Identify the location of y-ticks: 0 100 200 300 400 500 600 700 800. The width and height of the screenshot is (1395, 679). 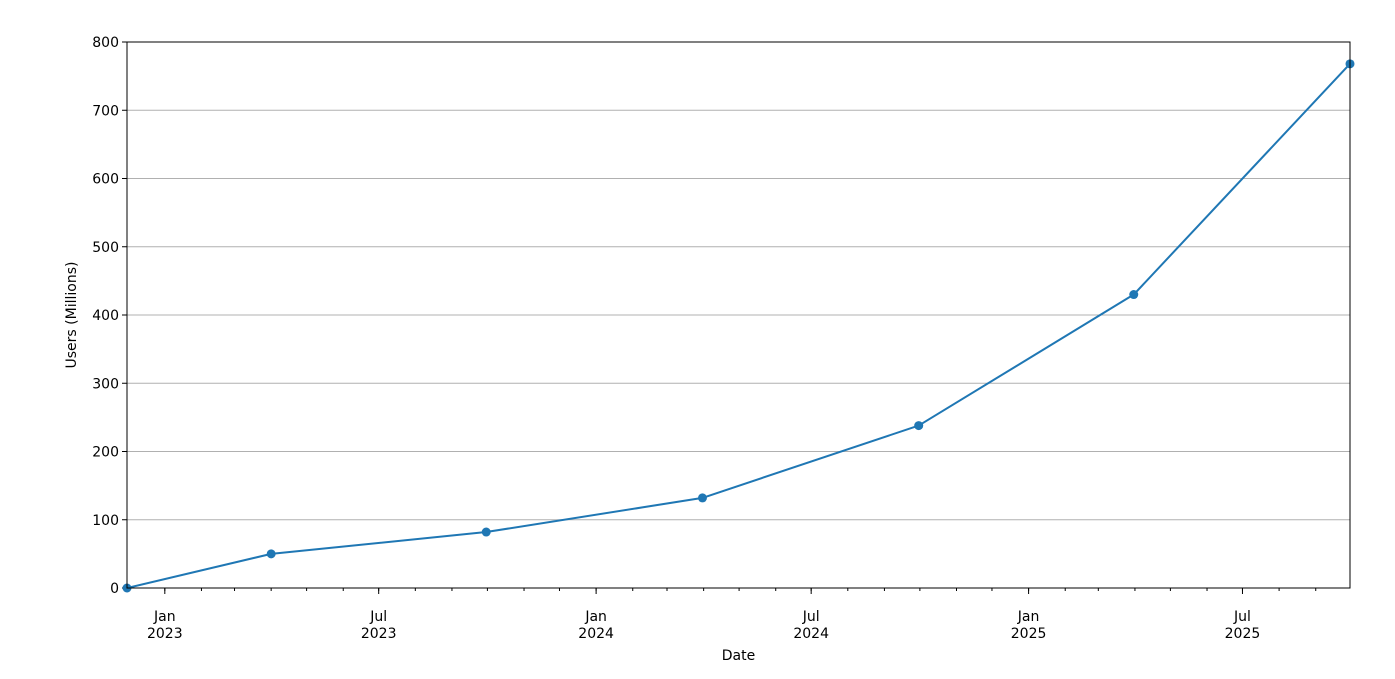
(109, 316).